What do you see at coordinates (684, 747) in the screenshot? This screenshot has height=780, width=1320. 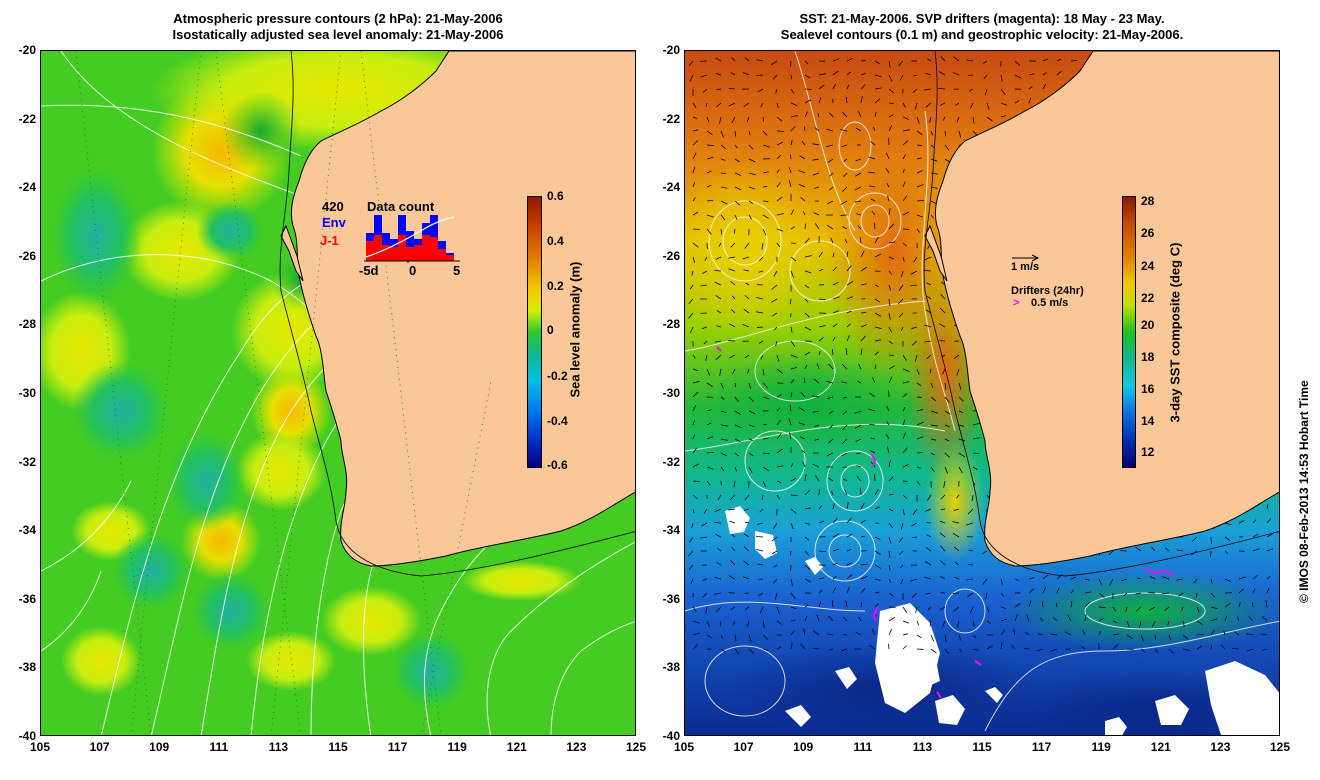 I see `lon-tick-105: 105` at bounding box center [684, 747].